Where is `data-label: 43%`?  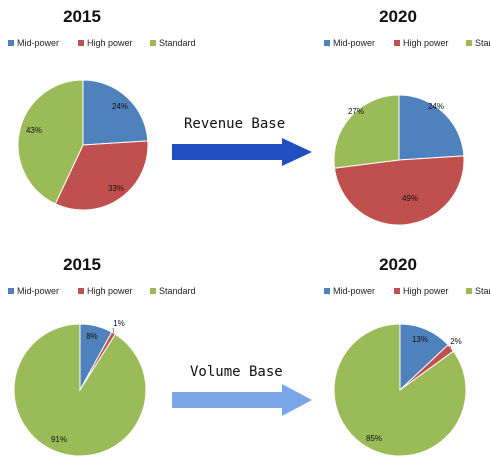
data-label: 43% is located at coordinates (34, 130).